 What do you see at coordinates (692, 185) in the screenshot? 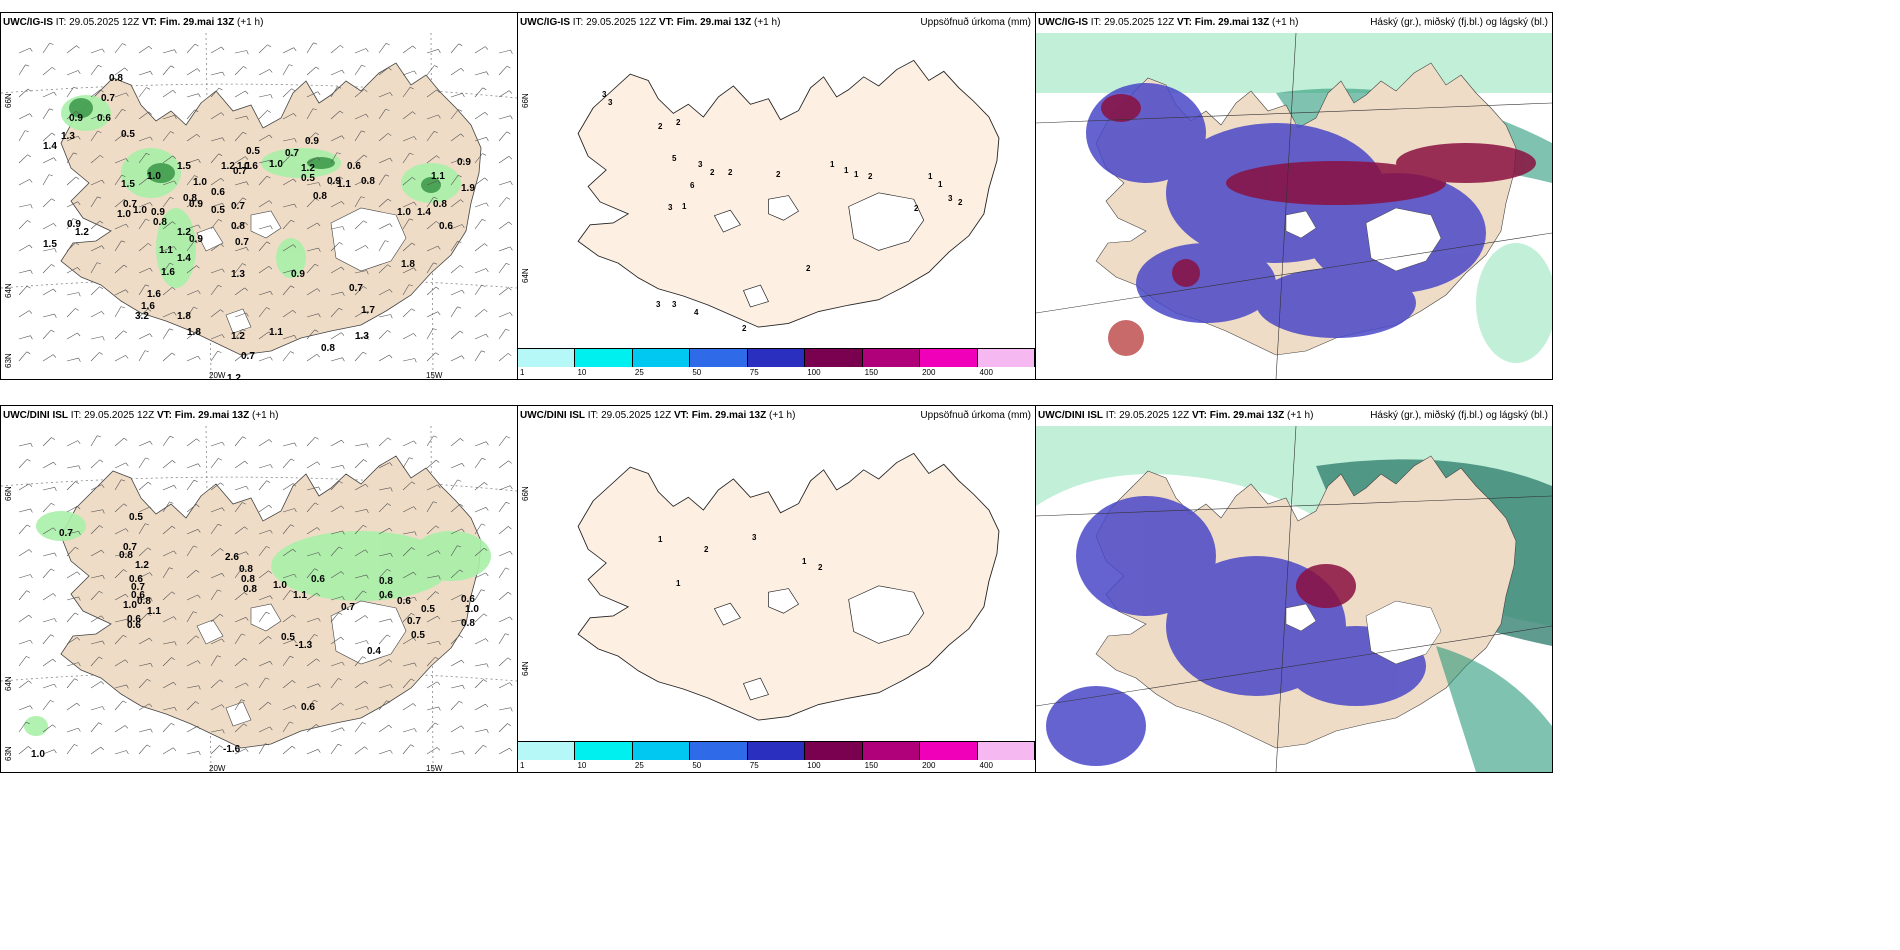
I see `precip-value-label: 6` at bounding box center [692, 185].